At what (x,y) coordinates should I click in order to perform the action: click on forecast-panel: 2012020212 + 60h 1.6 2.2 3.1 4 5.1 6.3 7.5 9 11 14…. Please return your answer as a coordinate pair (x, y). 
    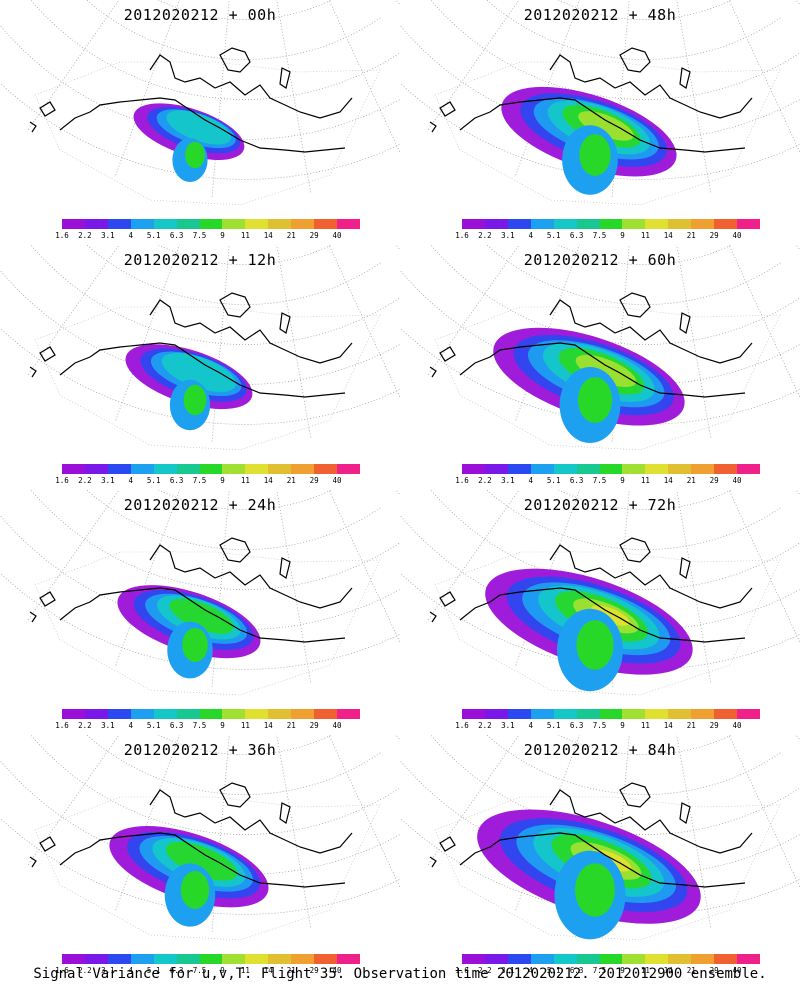
    Looking at the image, I should click on (600, 367).